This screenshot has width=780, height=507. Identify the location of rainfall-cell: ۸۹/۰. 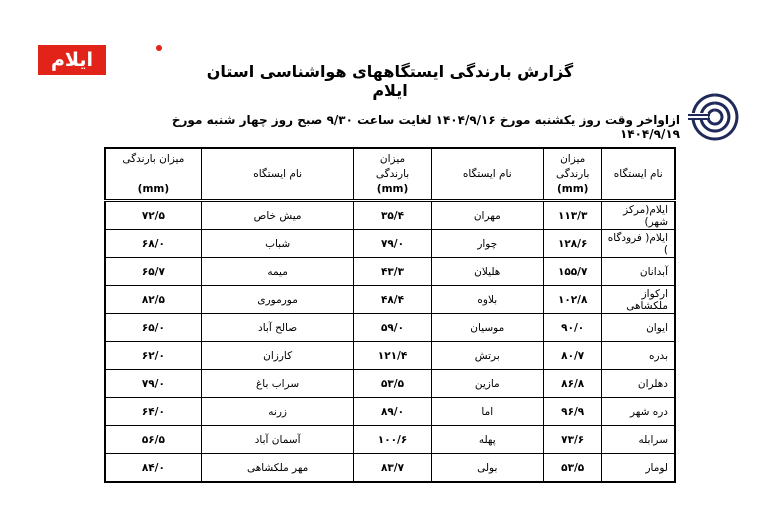
(392, 411).